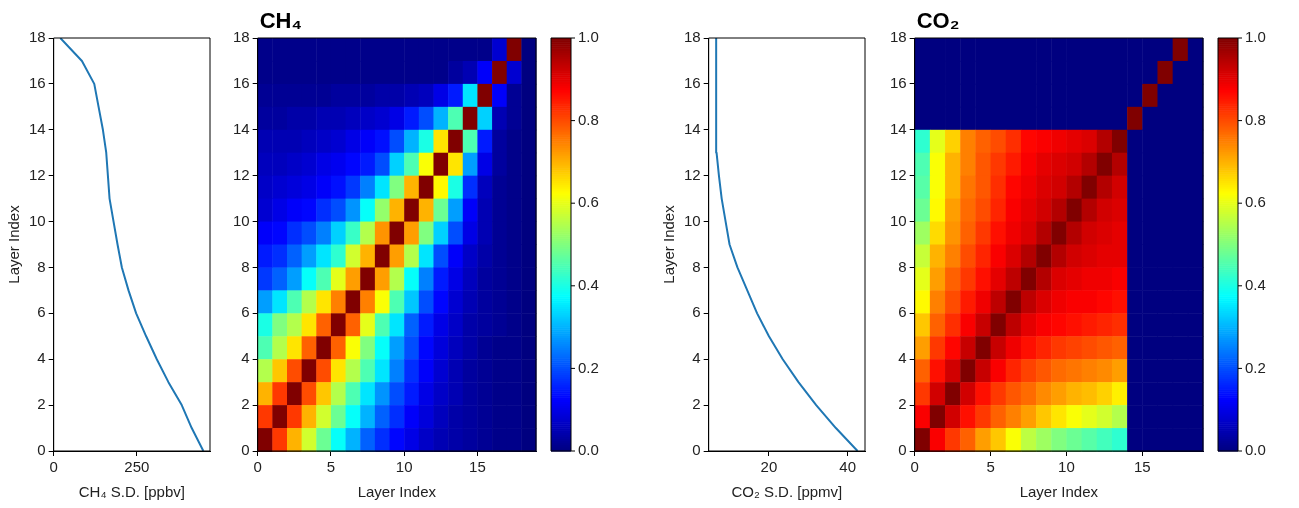 This screenshot has height=508, width=1299. Describe the element at coordinates (280, 20) in the screenshot. I see `chart-title: CH₄` at that location.